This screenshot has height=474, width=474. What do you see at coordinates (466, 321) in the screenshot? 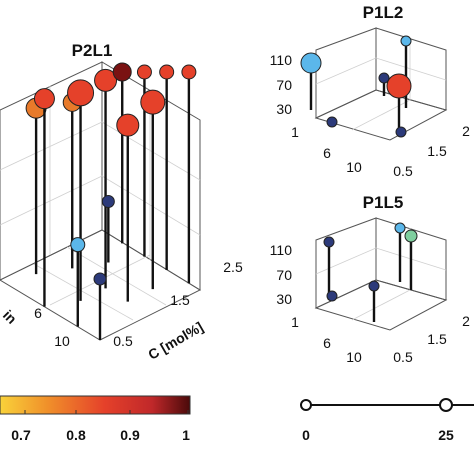
I see `p1l5-ctick-2: 2` at bounding box center [466, 321].